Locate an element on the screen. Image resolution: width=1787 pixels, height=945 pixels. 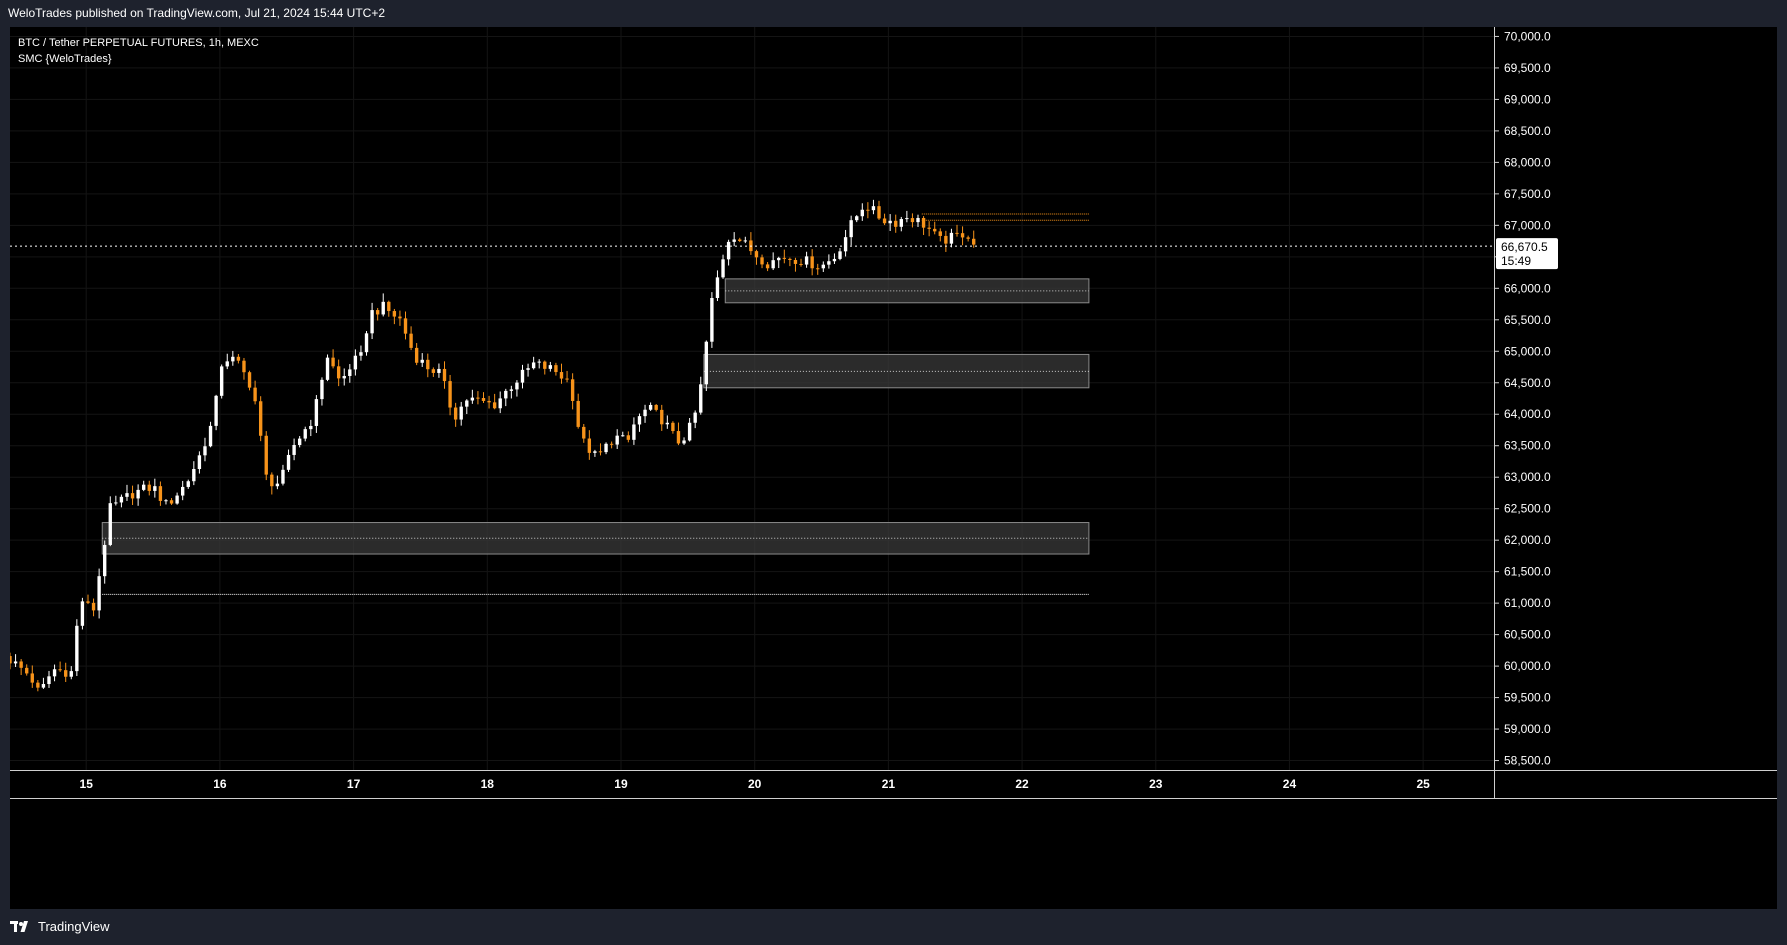
current-price-countdown: 15:49 is located at coordinates (1516, 261).